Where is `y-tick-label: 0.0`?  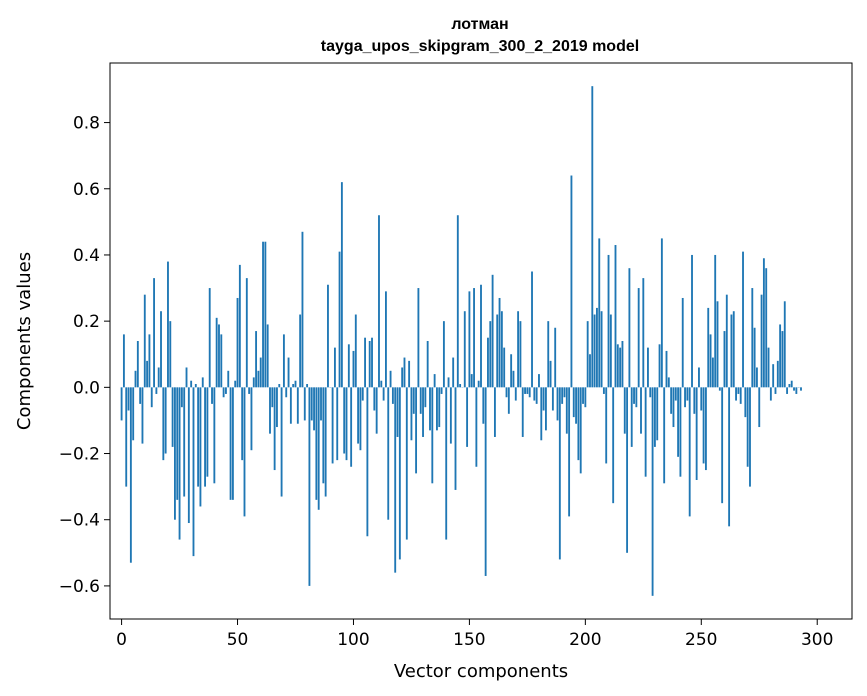 y-tick-label: 0.0 is located at coordinates (86, 388).